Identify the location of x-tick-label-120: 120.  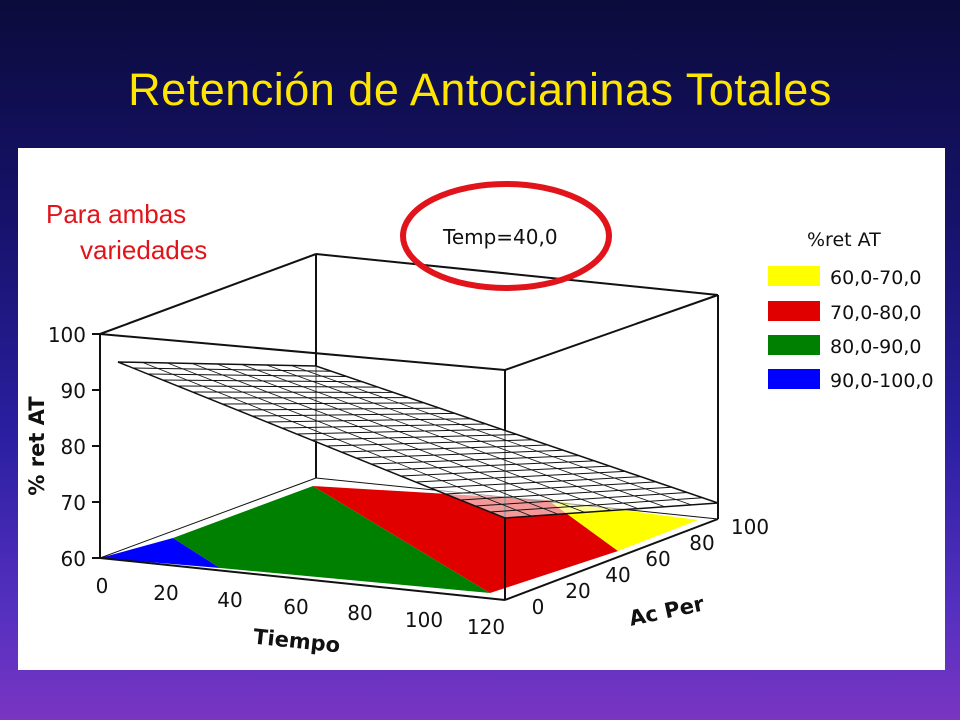
(486, 627).